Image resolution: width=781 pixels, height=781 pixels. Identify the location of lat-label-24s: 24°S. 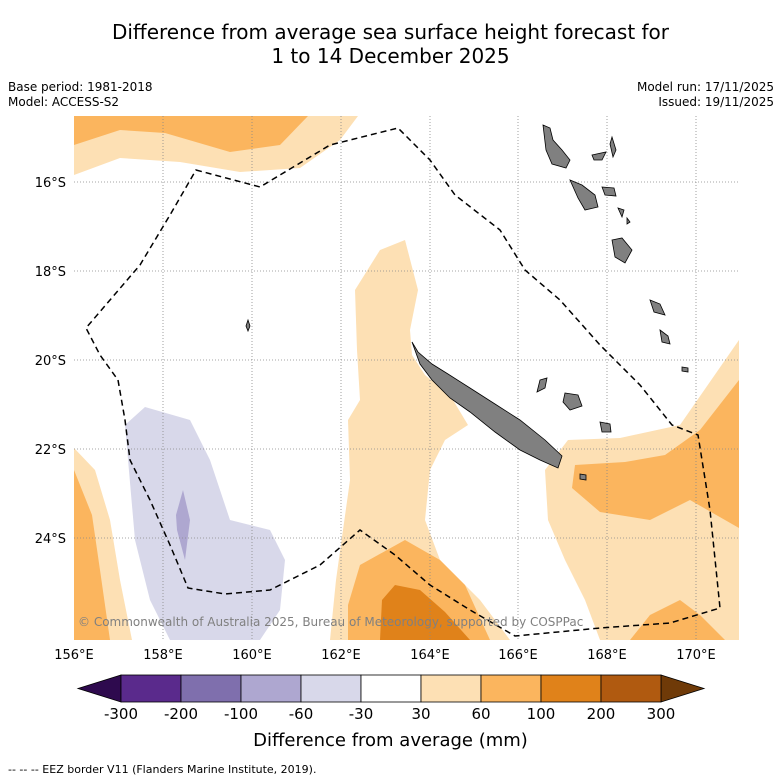
(50, 539).